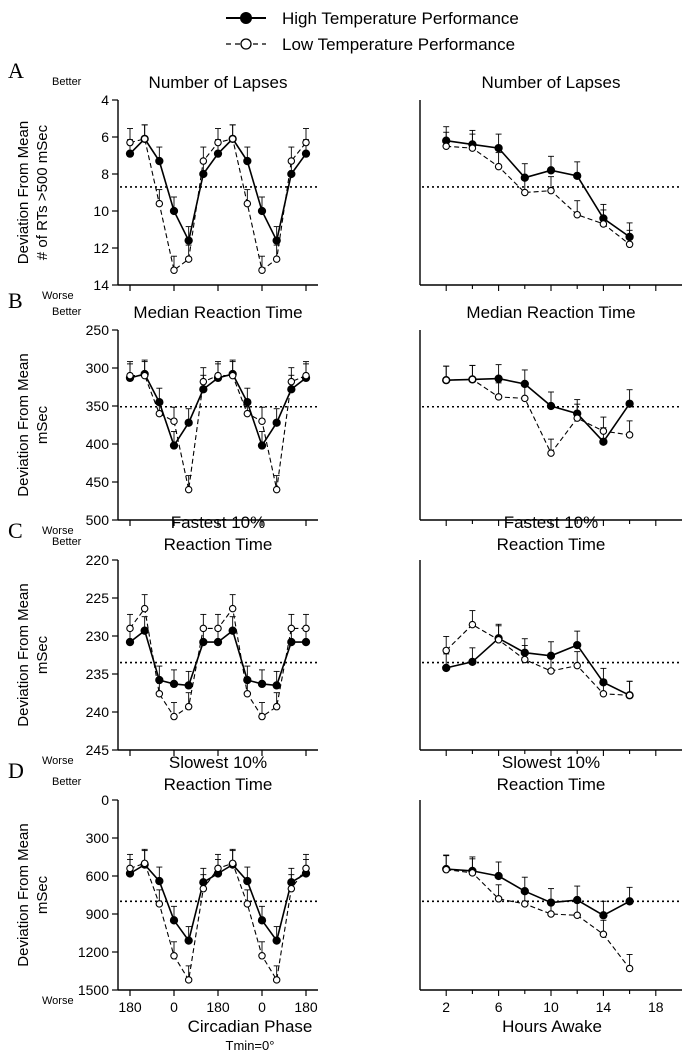  Describe the element at coordinates (101, 285) in the screenshot. I see `y-tick-label: 14` at that location.